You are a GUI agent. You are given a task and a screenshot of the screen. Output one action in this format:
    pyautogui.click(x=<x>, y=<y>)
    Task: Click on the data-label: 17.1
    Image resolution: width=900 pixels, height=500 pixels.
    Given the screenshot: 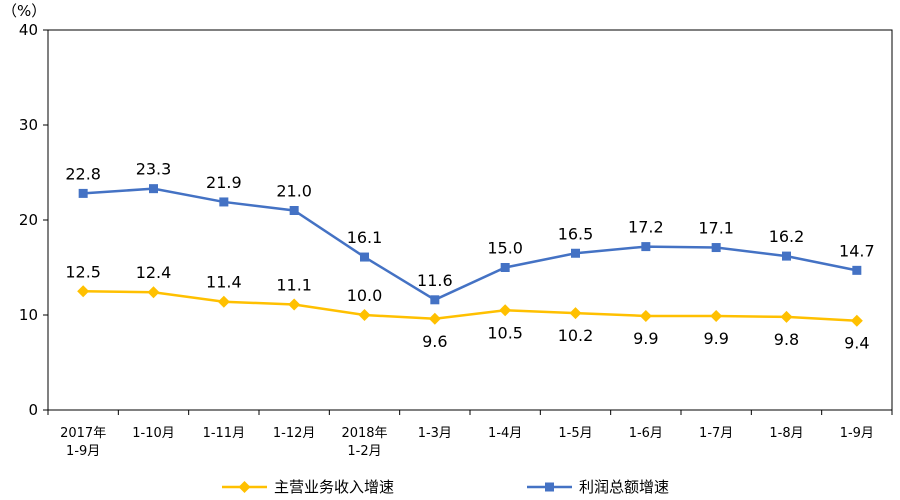 What is the action you would take?
    pyautogui.click(x=716, y=228)
    